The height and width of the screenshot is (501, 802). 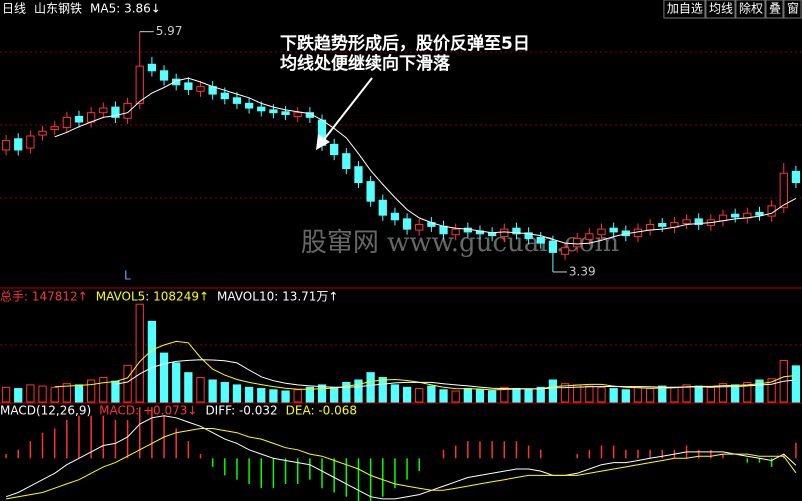 I want to click on legend-text: MACD: +0.073↓, so click(x=148, y=411).